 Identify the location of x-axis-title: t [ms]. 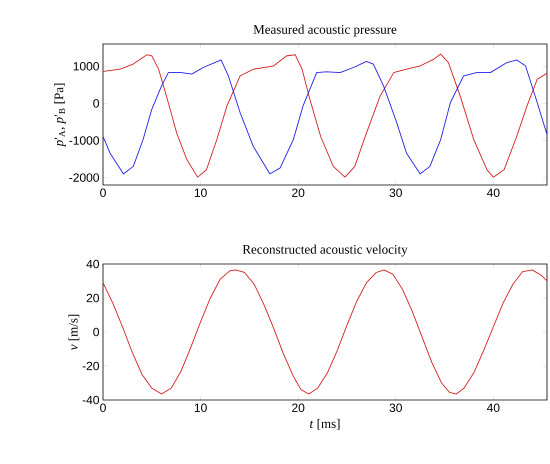
(325, 424).